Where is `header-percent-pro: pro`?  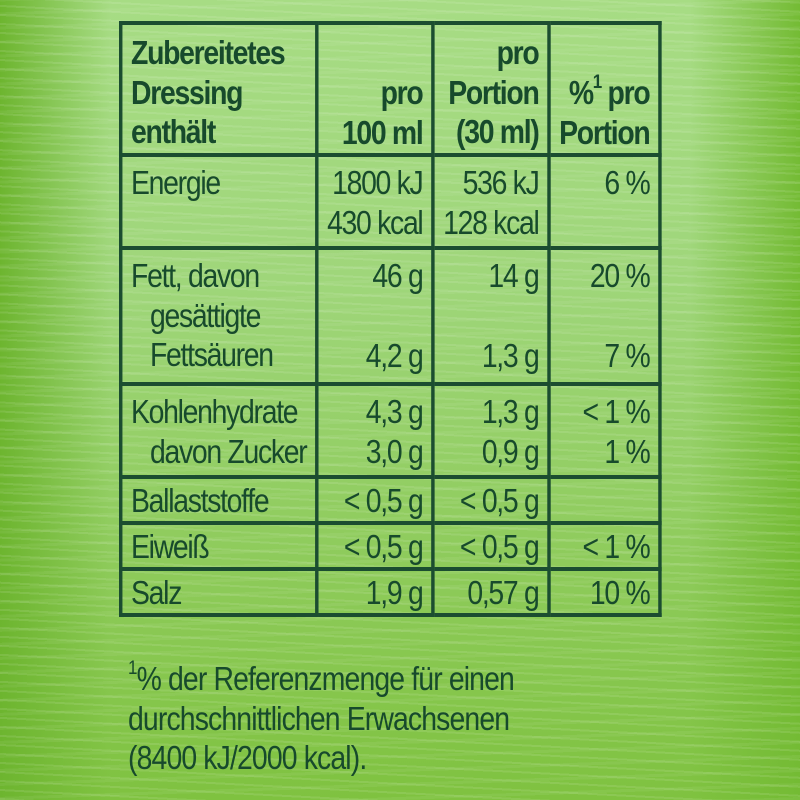
header-percent-pro: pro is located at coordinates (629, 92).